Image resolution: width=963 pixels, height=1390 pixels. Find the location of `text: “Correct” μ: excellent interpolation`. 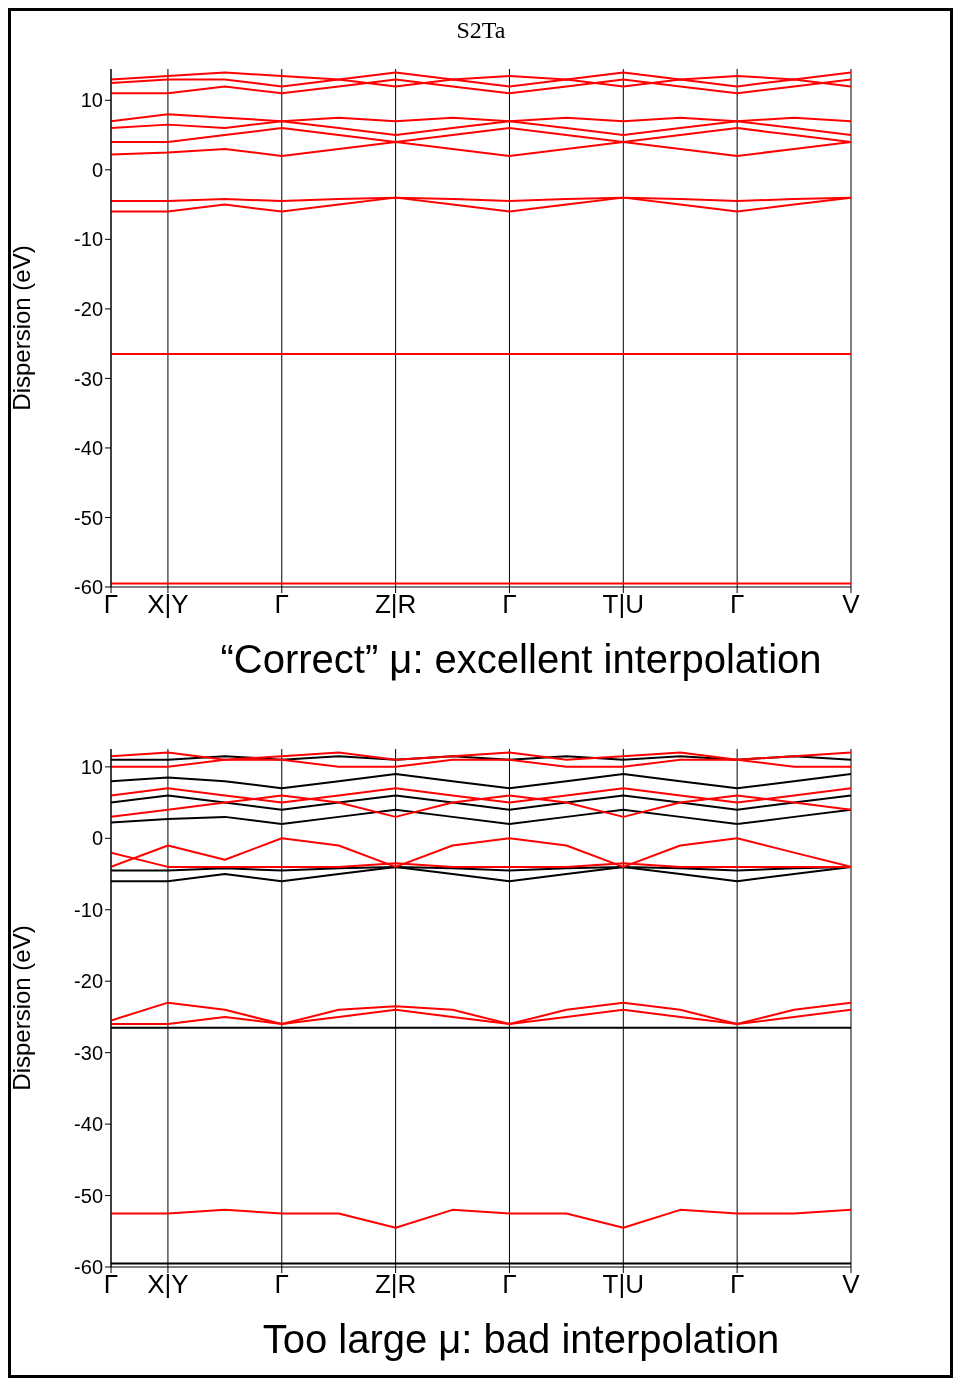

text: “Correct” μ: excellent interpolation is located at coordinates (521, 659).